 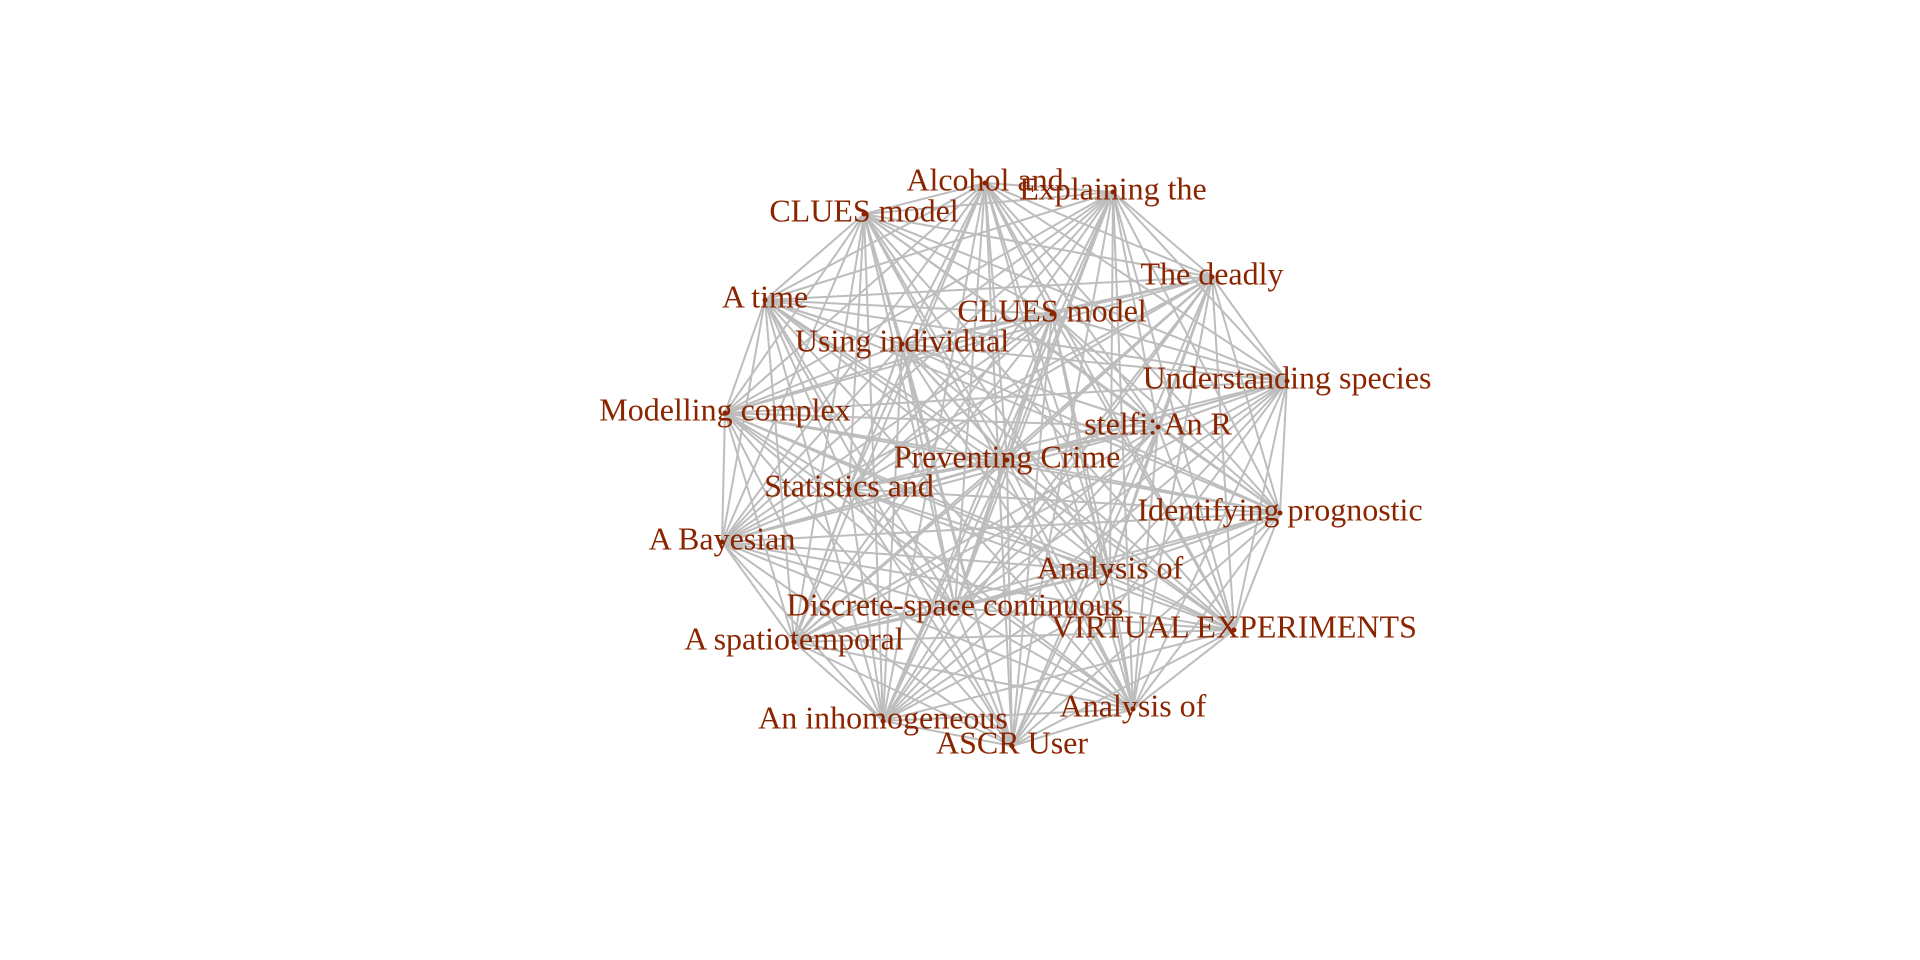 I want to click on edge-n12-n13, so click(x=1064, y=501).